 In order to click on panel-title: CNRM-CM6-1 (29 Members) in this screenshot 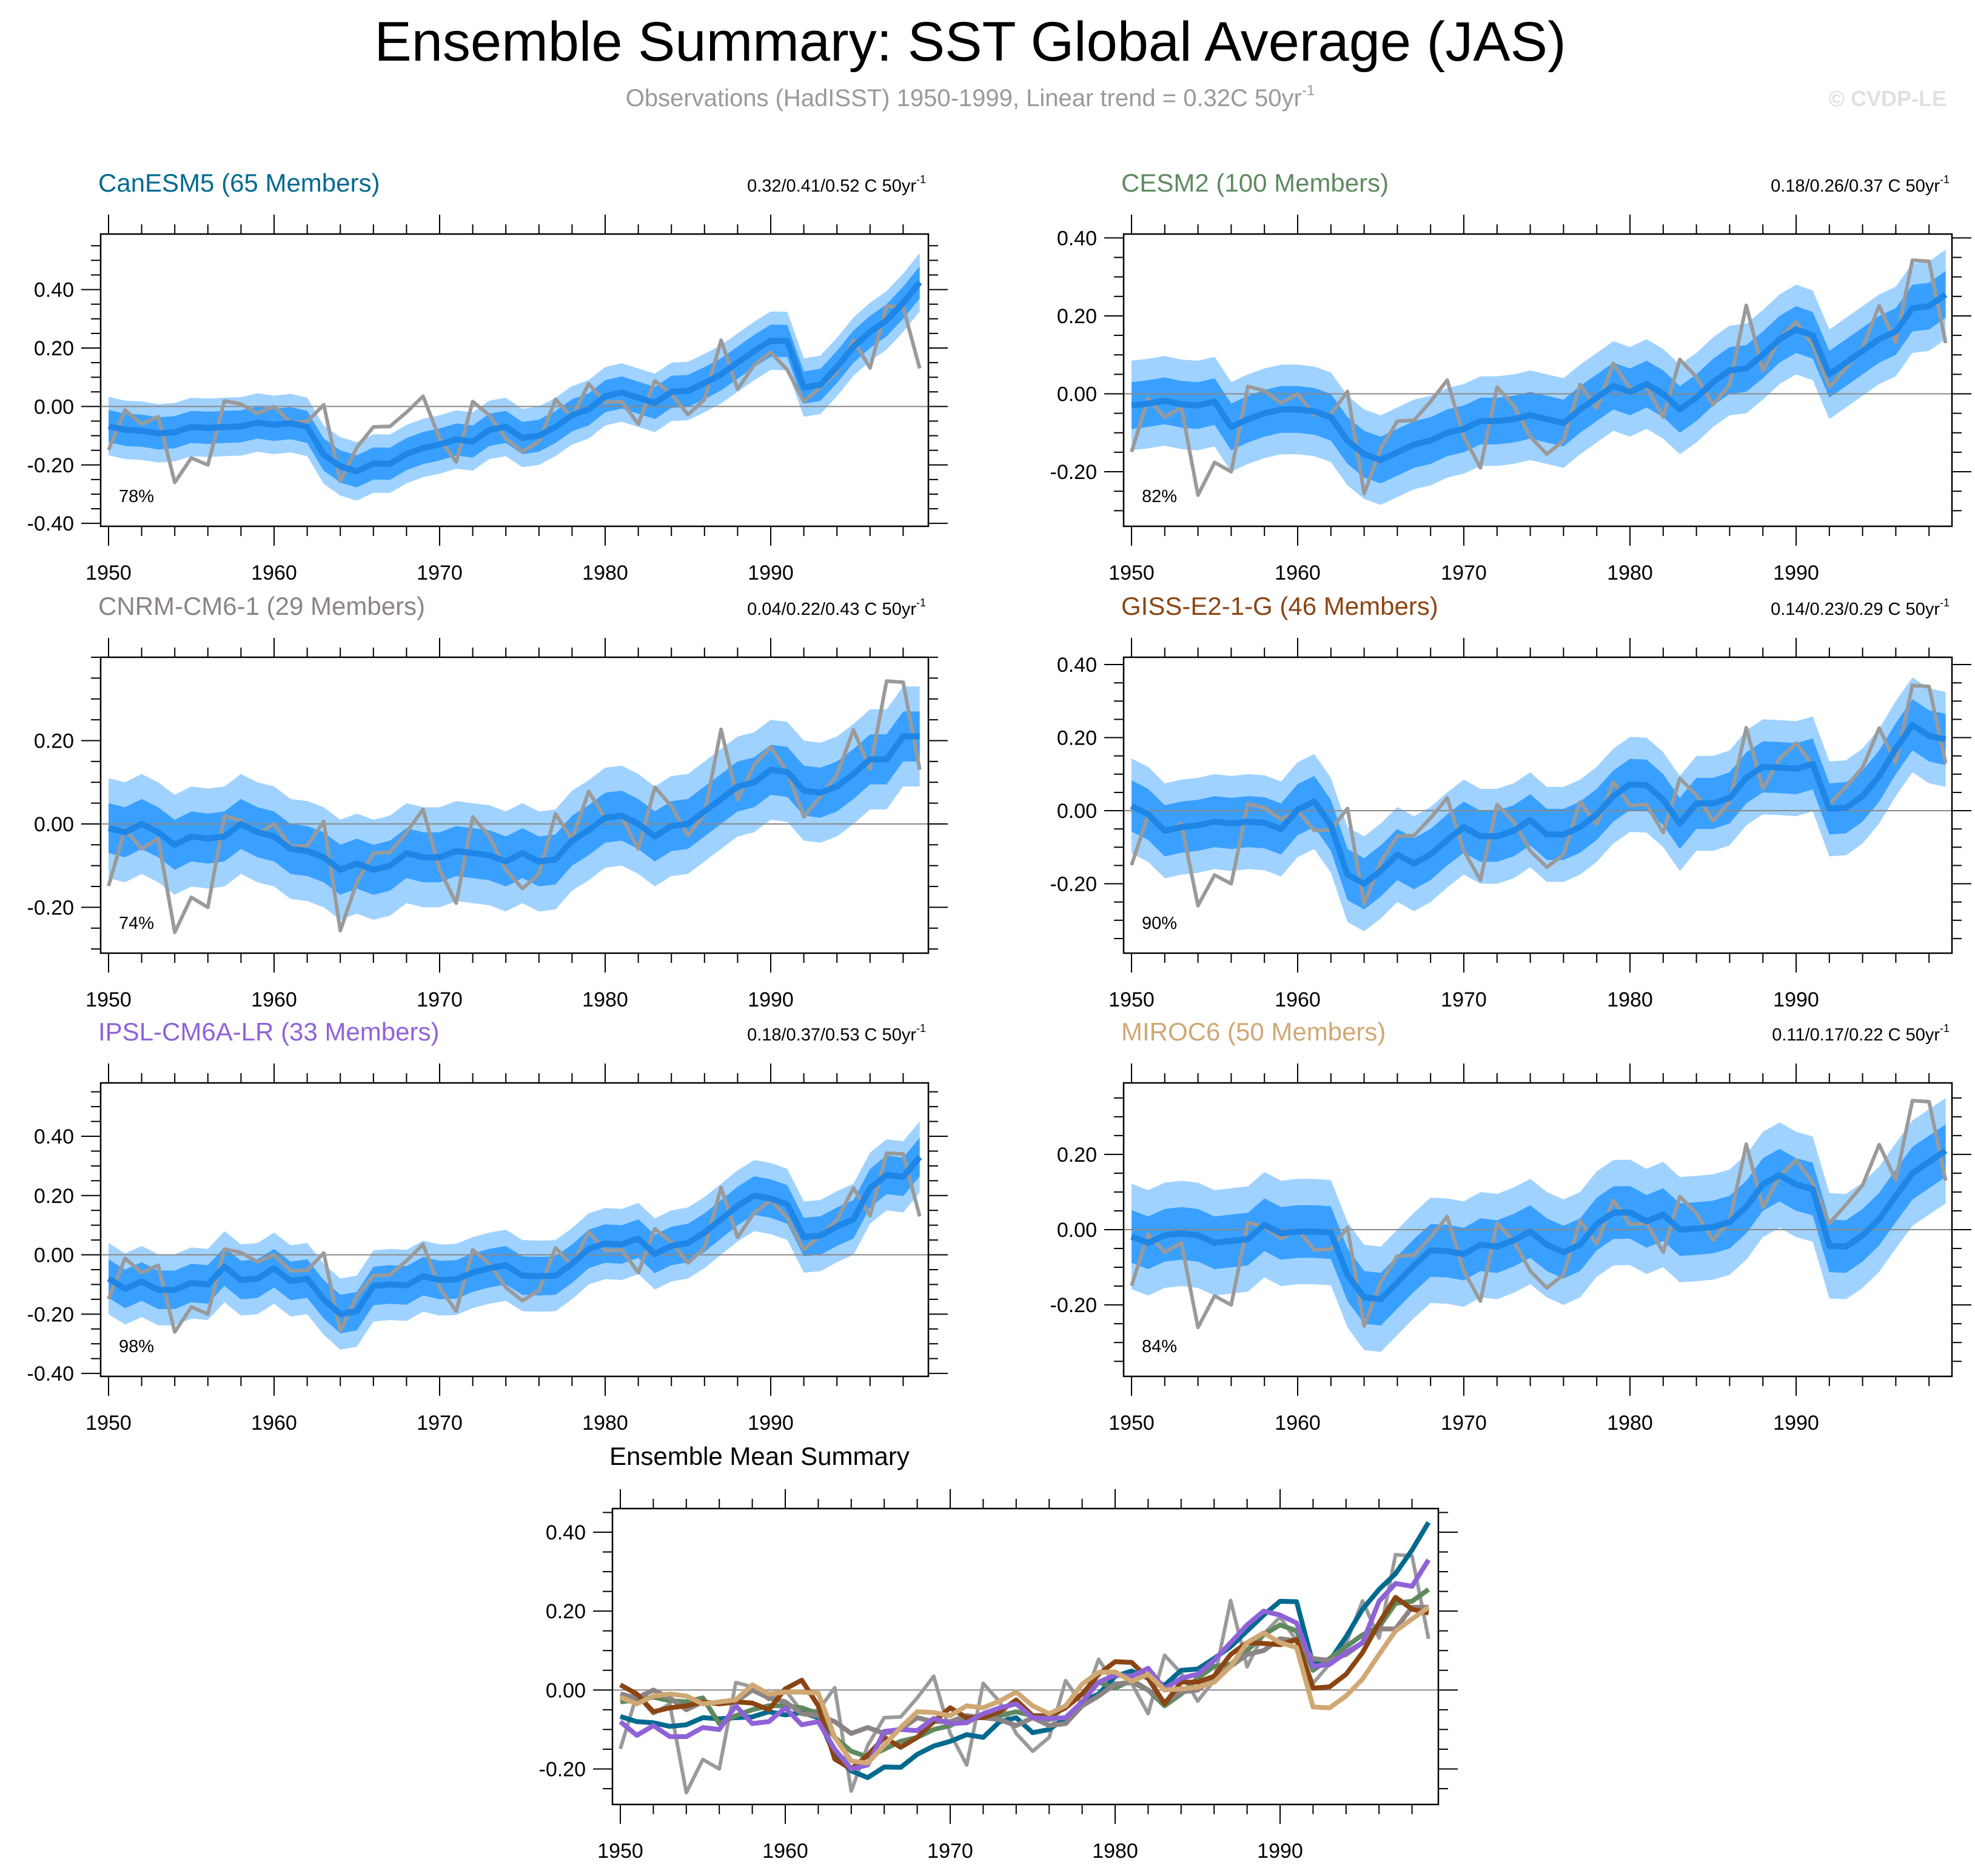, I will do `click(261, 606)`.